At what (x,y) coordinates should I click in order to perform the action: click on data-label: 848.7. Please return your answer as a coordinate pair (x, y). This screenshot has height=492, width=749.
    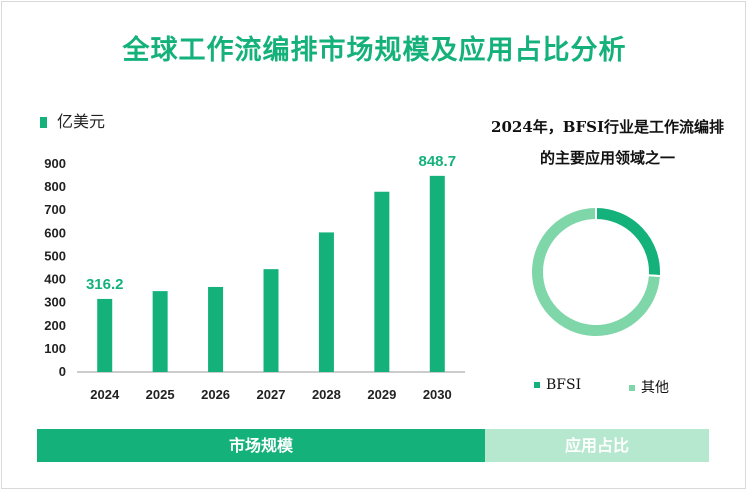
    Looking at the image, I should click on (438, 161).